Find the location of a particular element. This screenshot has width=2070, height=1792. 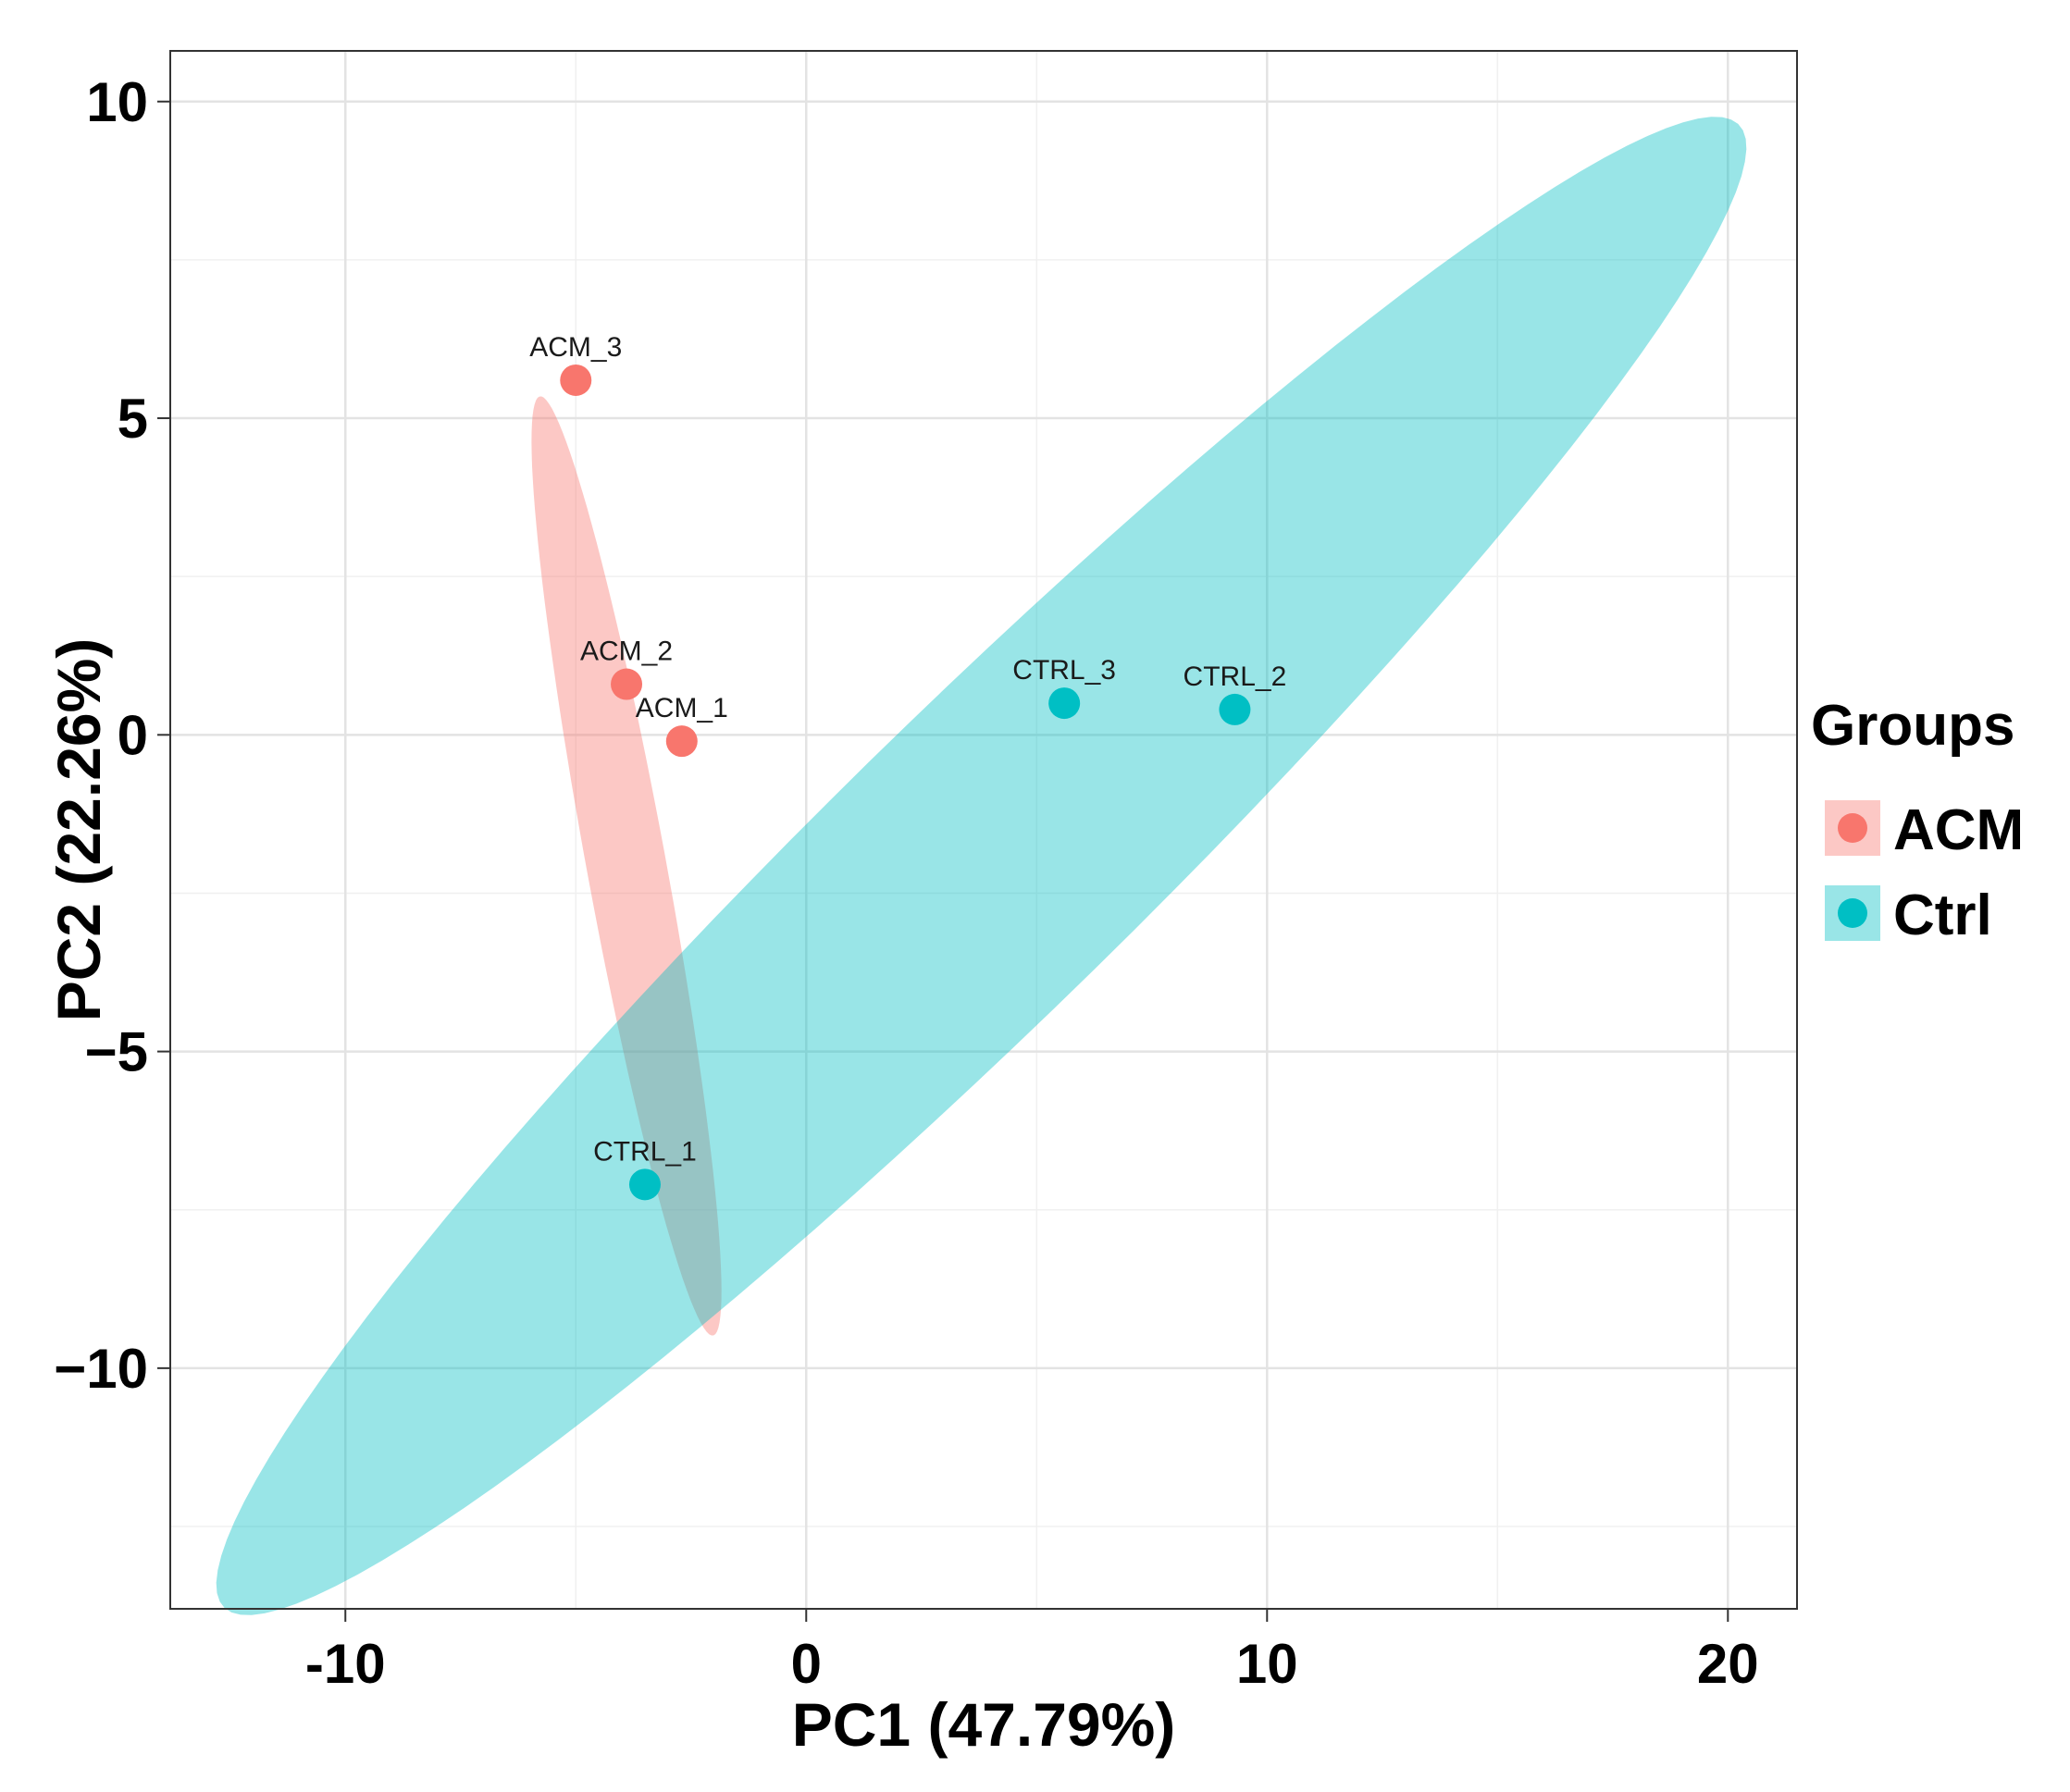

confidence-ellipse-acm is located at coordinates (626, 866).